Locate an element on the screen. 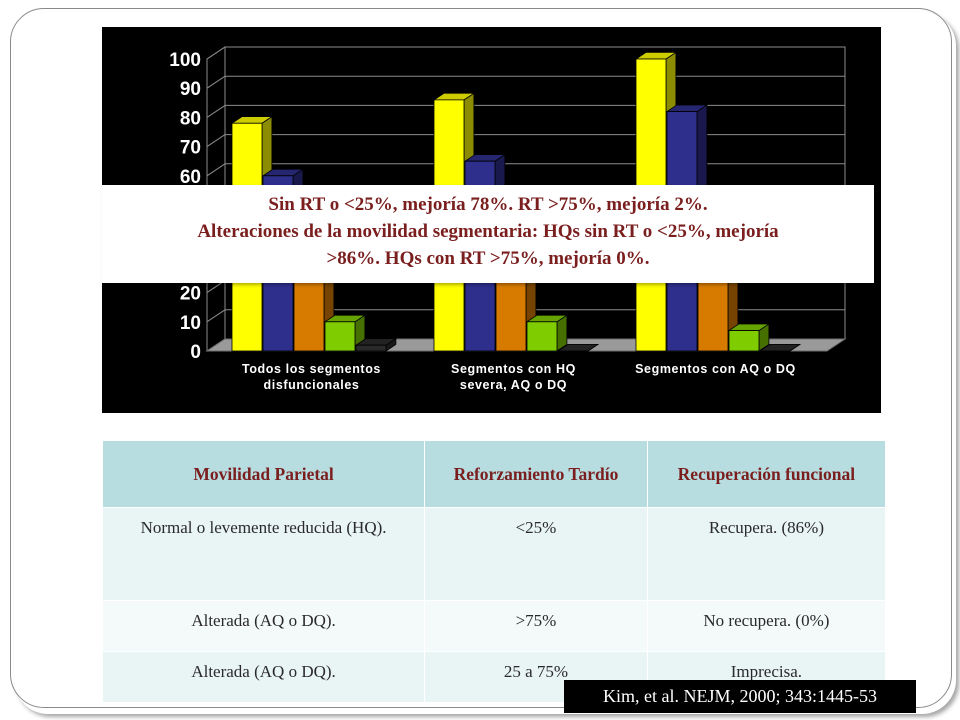 This screenshot has height=720, width=960. table-cell: >75% is located at coordinates (536, 626).